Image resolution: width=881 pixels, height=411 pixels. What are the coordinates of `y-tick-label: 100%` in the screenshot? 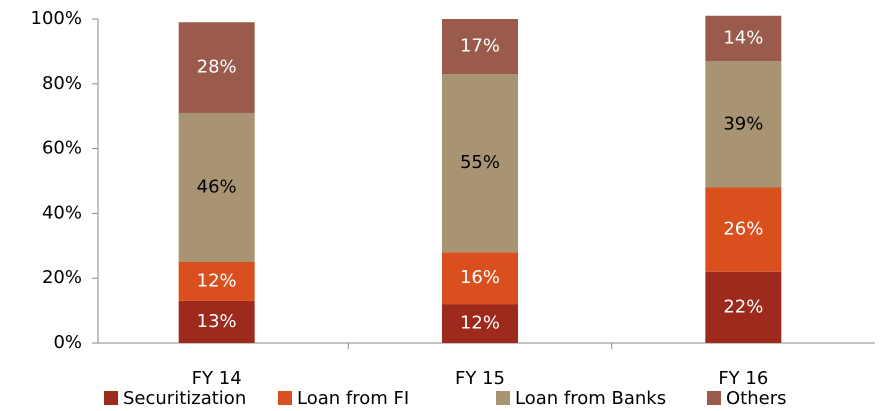 It's located at (56, 18).